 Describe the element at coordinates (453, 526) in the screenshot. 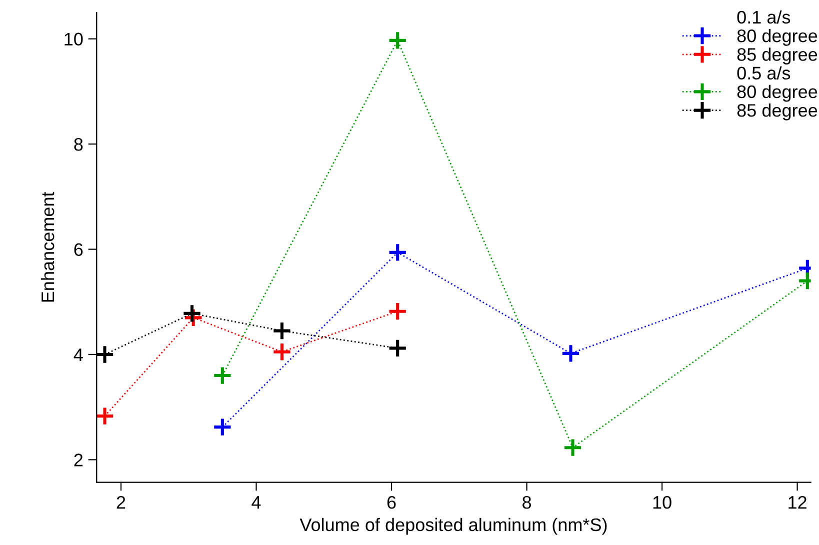

I see `x-axis-title: Volume of deposited aluminum (nm*S)` at that location.